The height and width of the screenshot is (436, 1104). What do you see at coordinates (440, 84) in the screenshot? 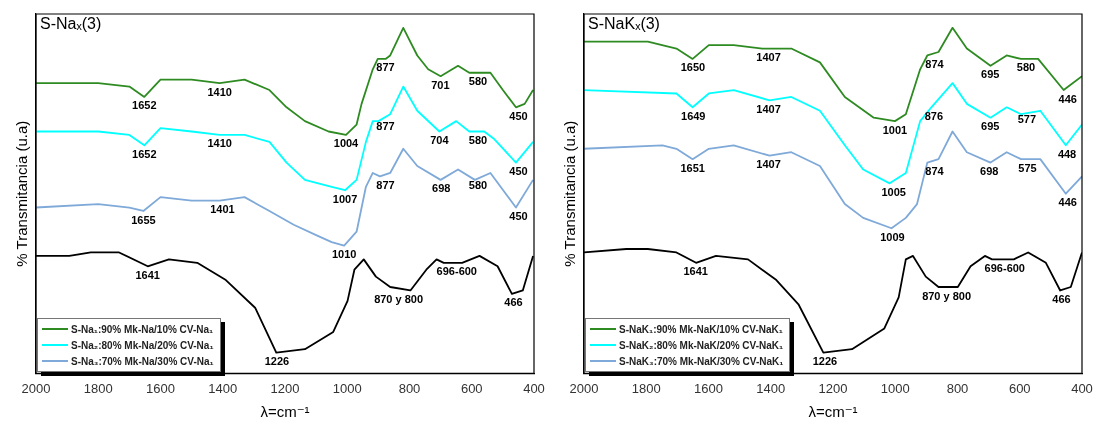
I see `annotation: 701` at bounding box center [440, 84].